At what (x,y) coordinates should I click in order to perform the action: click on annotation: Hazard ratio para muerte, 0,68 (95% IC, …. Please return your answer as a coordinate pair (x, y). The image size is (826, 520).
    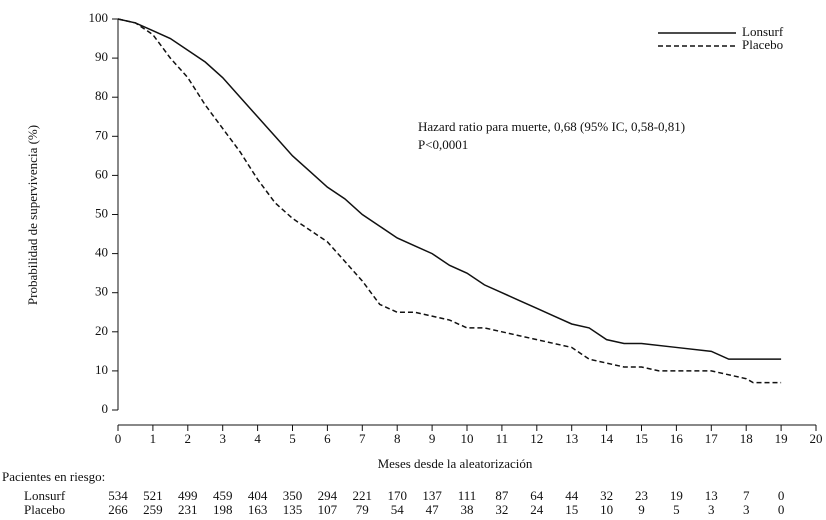
    Looking at the image, I should click on (551, 126).